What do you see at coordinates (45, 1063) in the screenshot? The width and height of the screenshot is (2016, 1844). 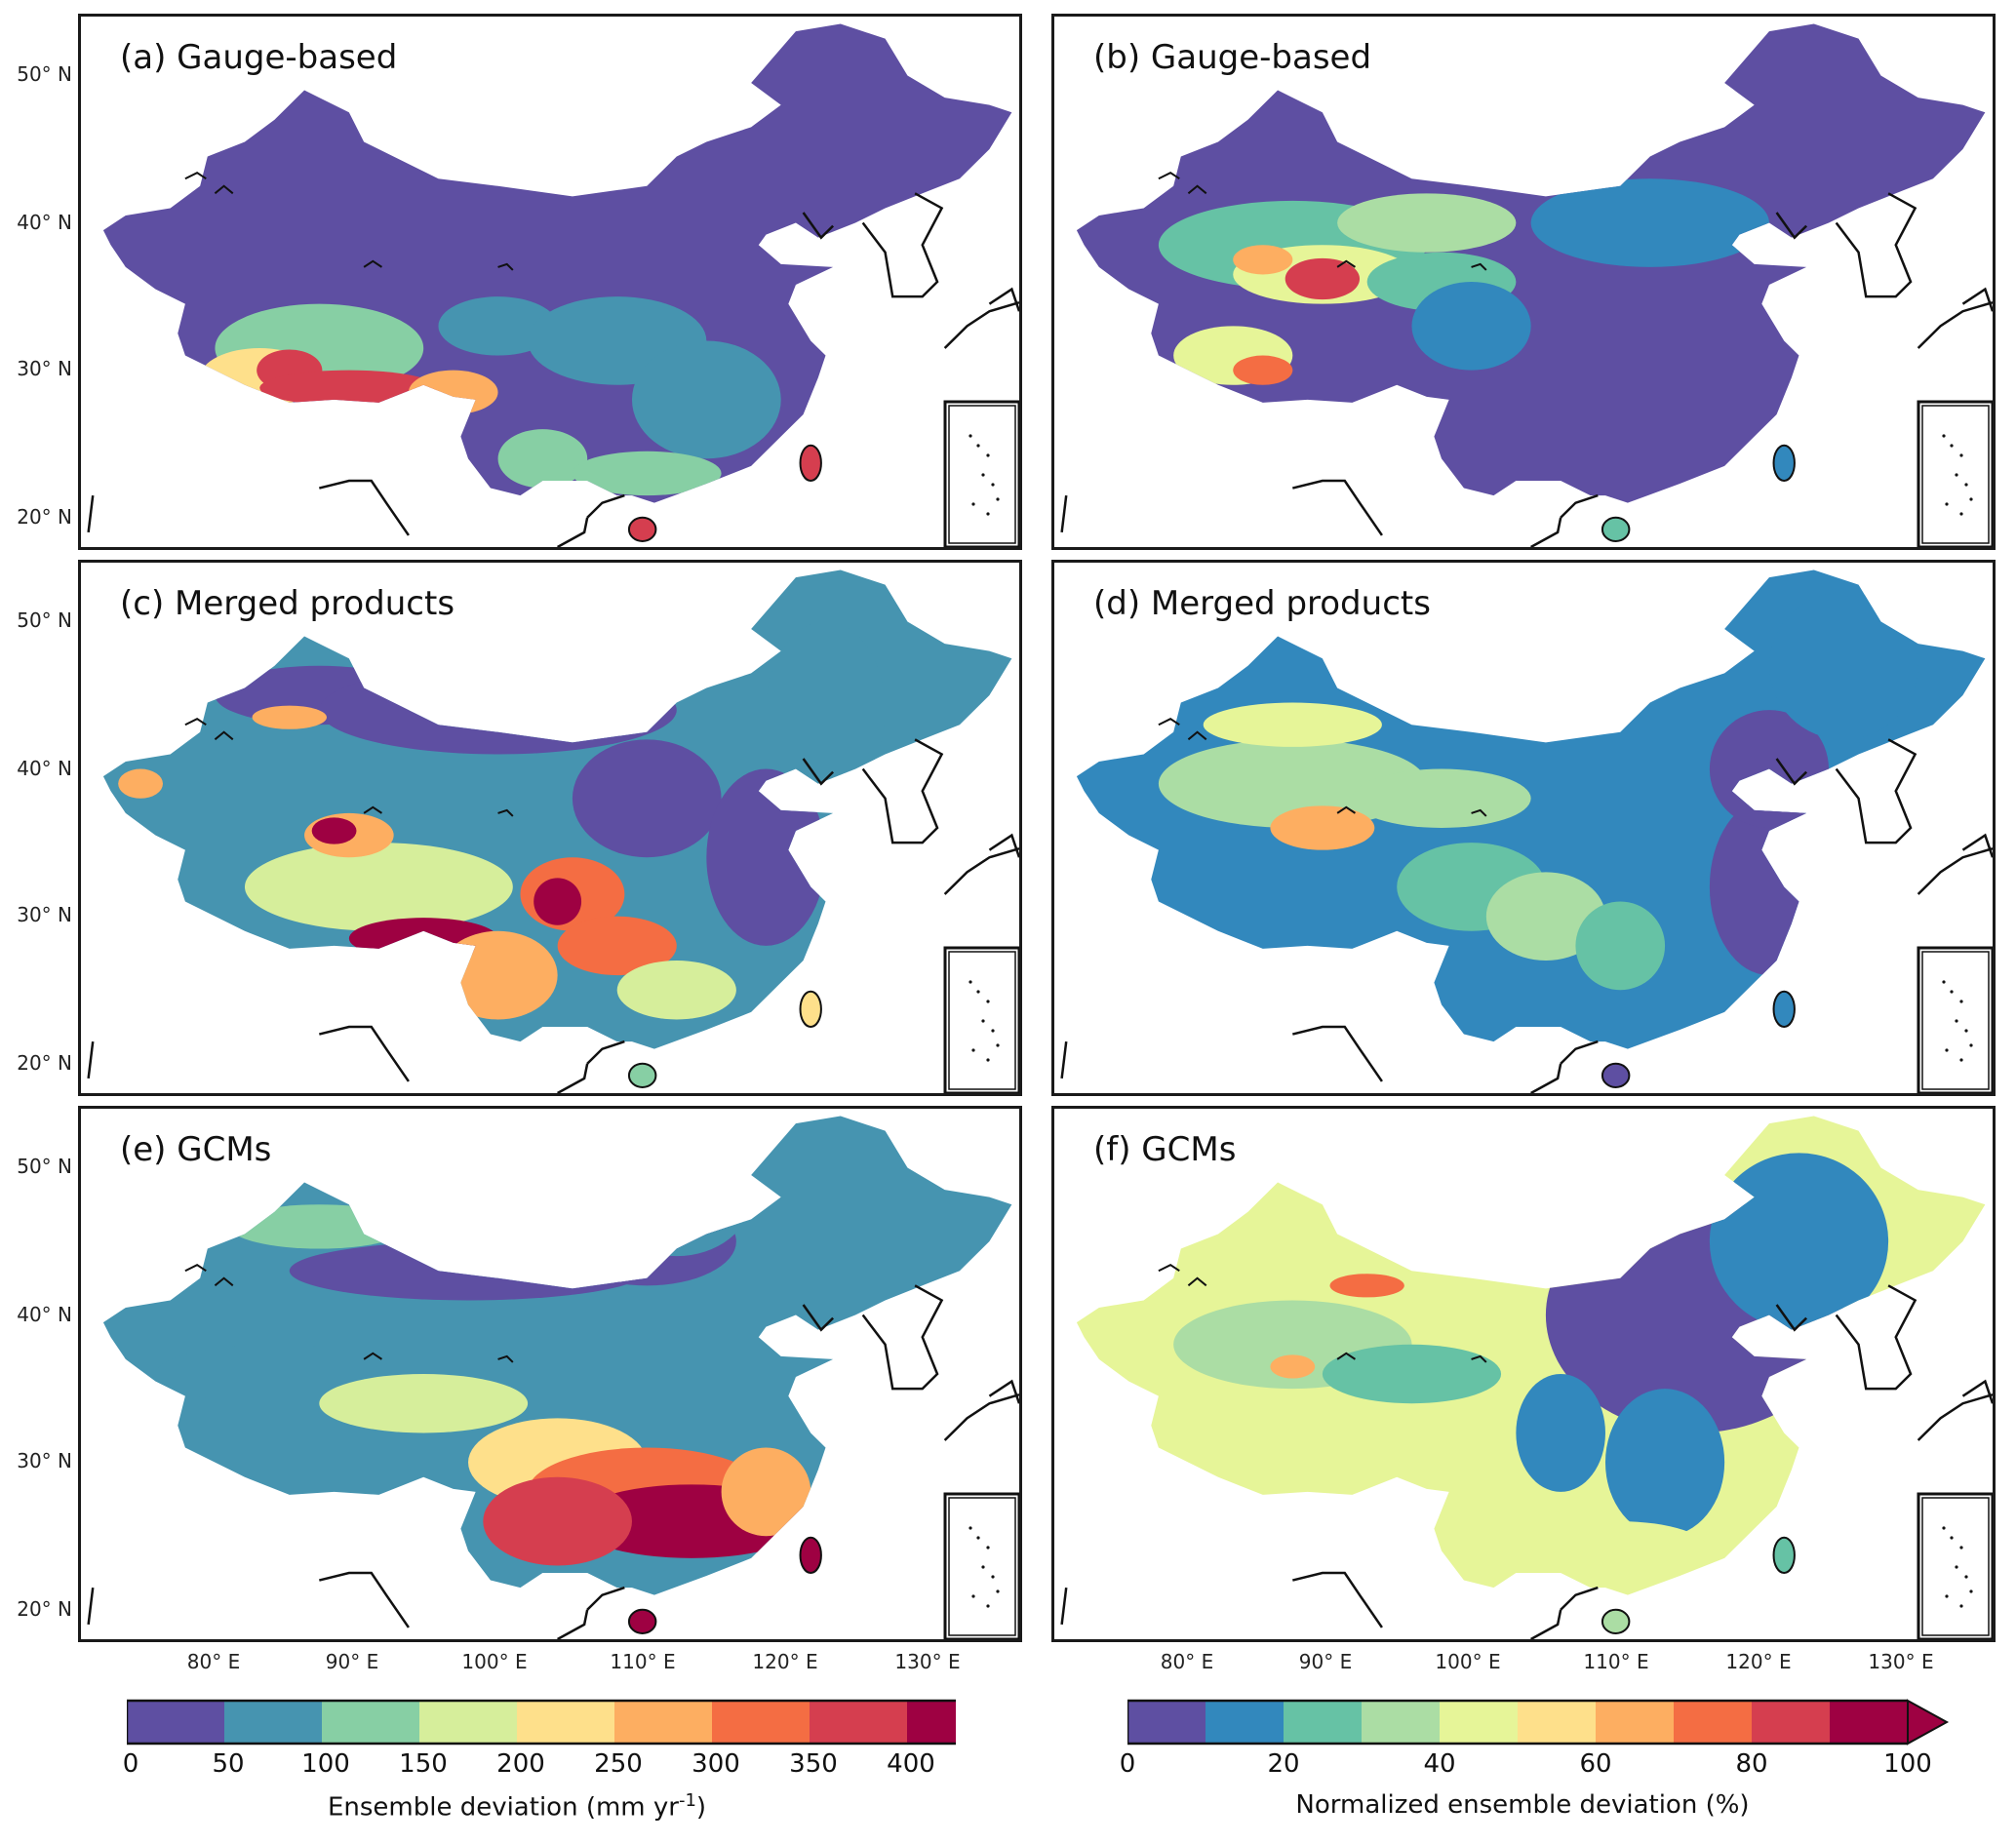 I see `lat-tick-20-c: 20° N` at bounding box center [45, 1063].